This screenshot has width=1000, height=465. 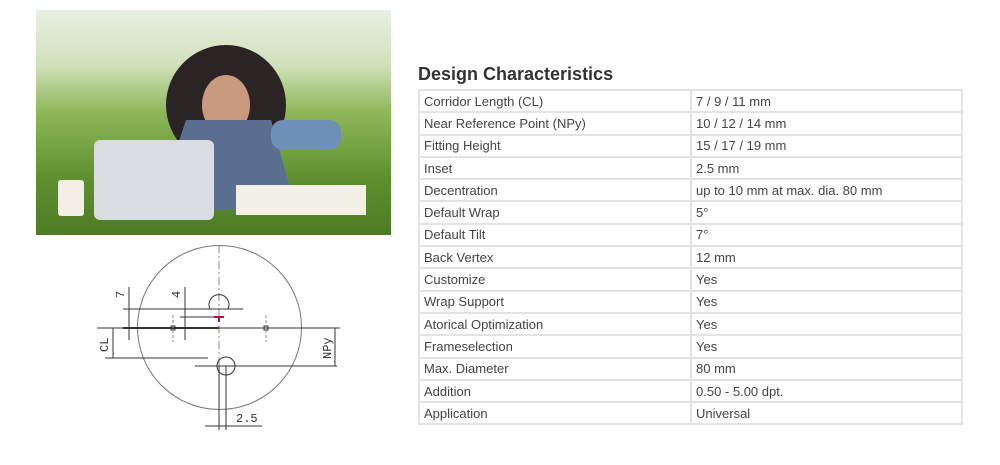 I want to click on table-row: Default Tilt 7°, so click(x=690, y=235).